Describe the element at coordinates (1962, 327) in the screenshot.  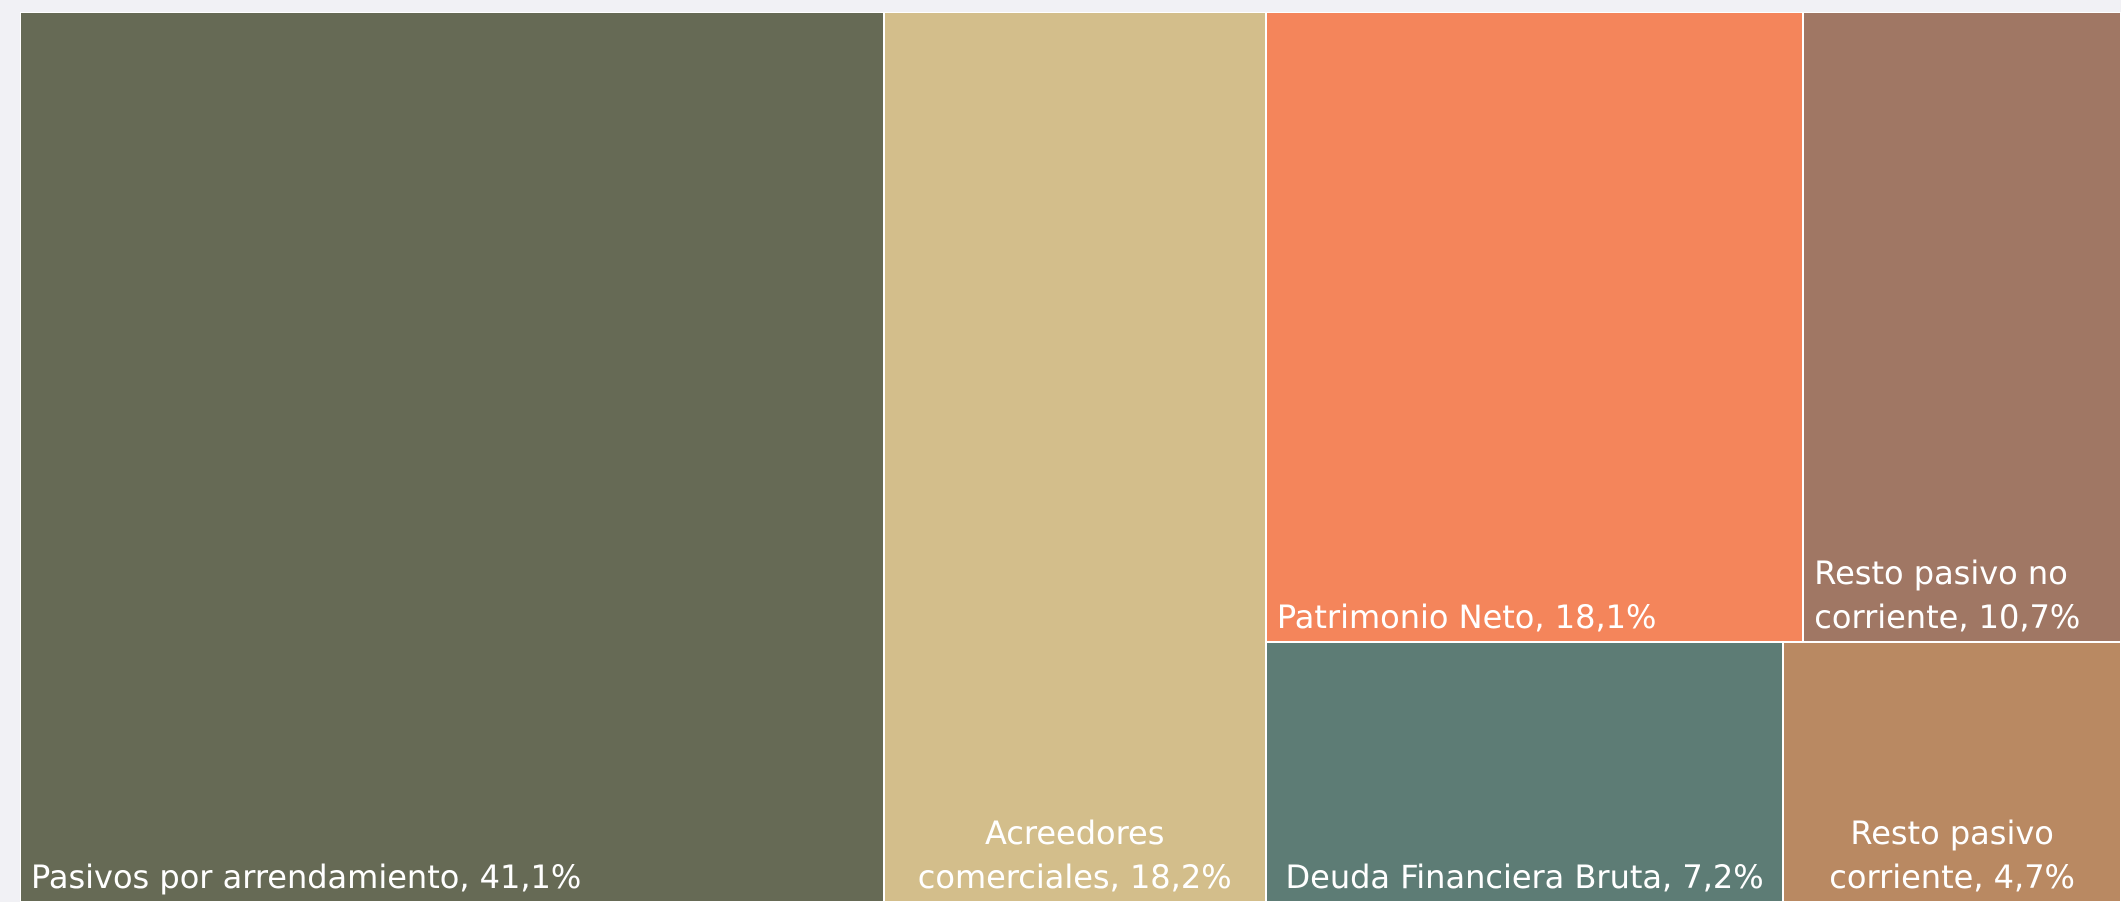
I see `tile: Resto pasivo no corriente, 10,7%` at that location.